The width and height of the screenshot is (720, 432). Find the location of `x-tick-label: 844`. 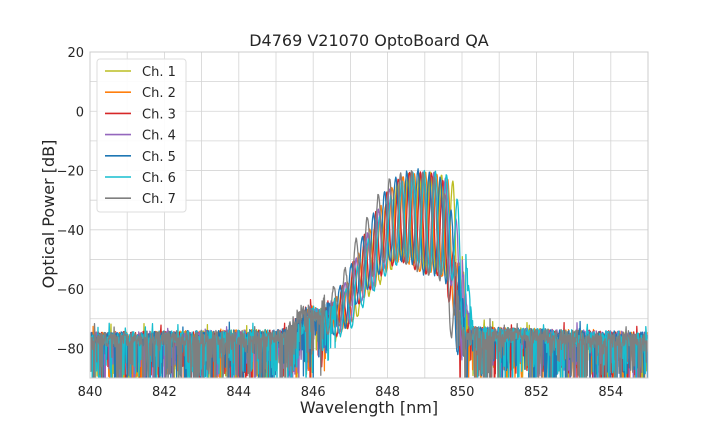

x-tick-label: 844 is located at coordinates (238, 392).